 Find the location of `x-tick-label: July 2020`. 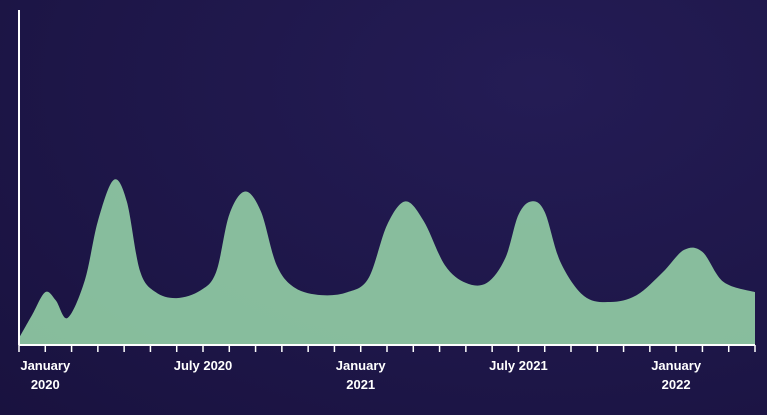

x-tick-label: July 2020 is located at coordinates (203, 365).